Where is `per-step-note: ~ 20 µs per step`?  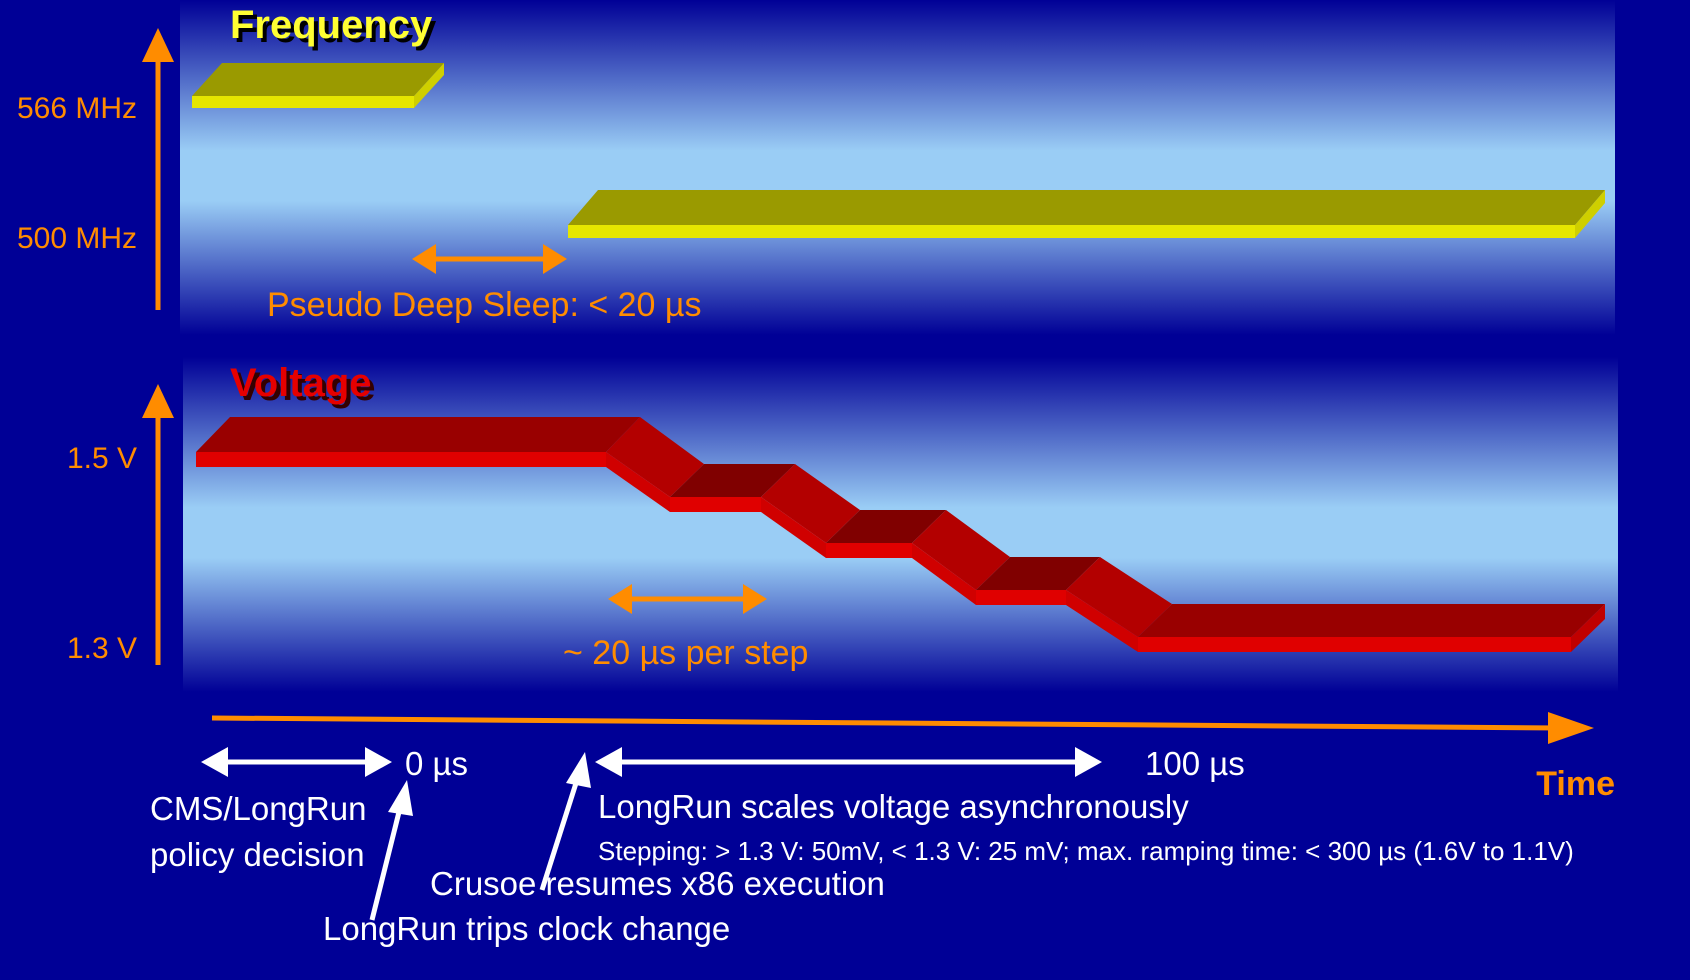 per-step-note: ~ 20 µs per step is located at coordinates (685, 653).